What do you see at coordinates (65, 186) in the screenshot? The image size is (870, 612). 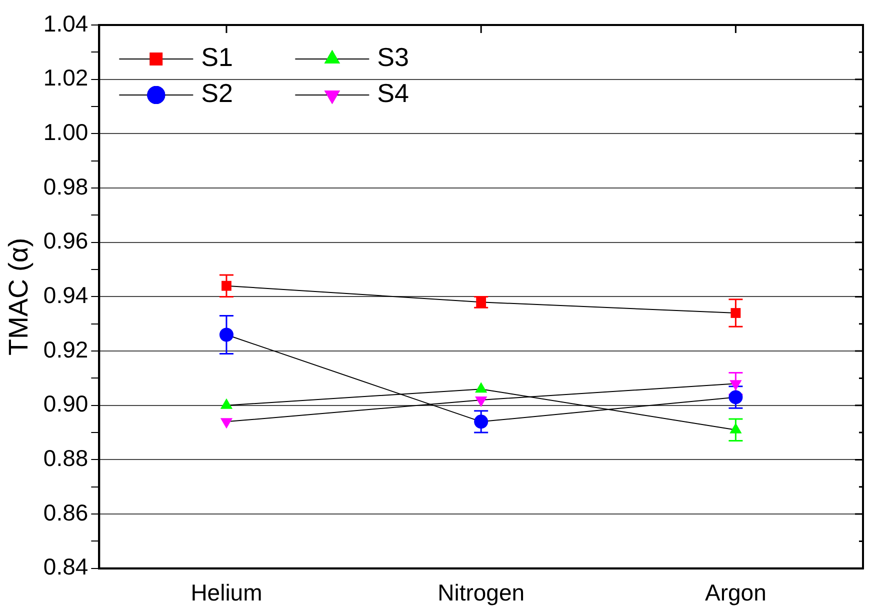 I see `y-tick-label: 0.98` at bounding box center [65, 186].